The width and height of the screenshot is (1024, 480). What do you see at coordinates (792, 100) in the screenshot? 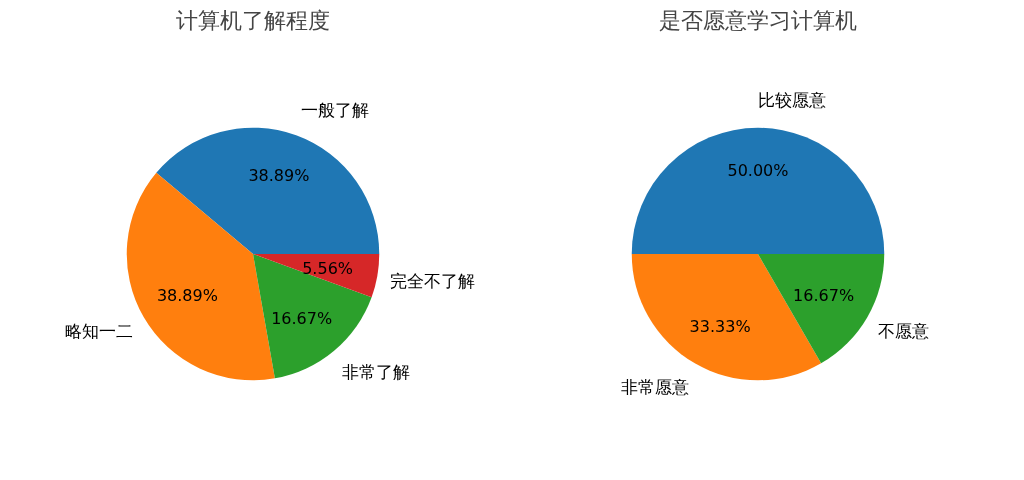
I see `slice-label: 比较愿意` at bounding box center [792, 100].